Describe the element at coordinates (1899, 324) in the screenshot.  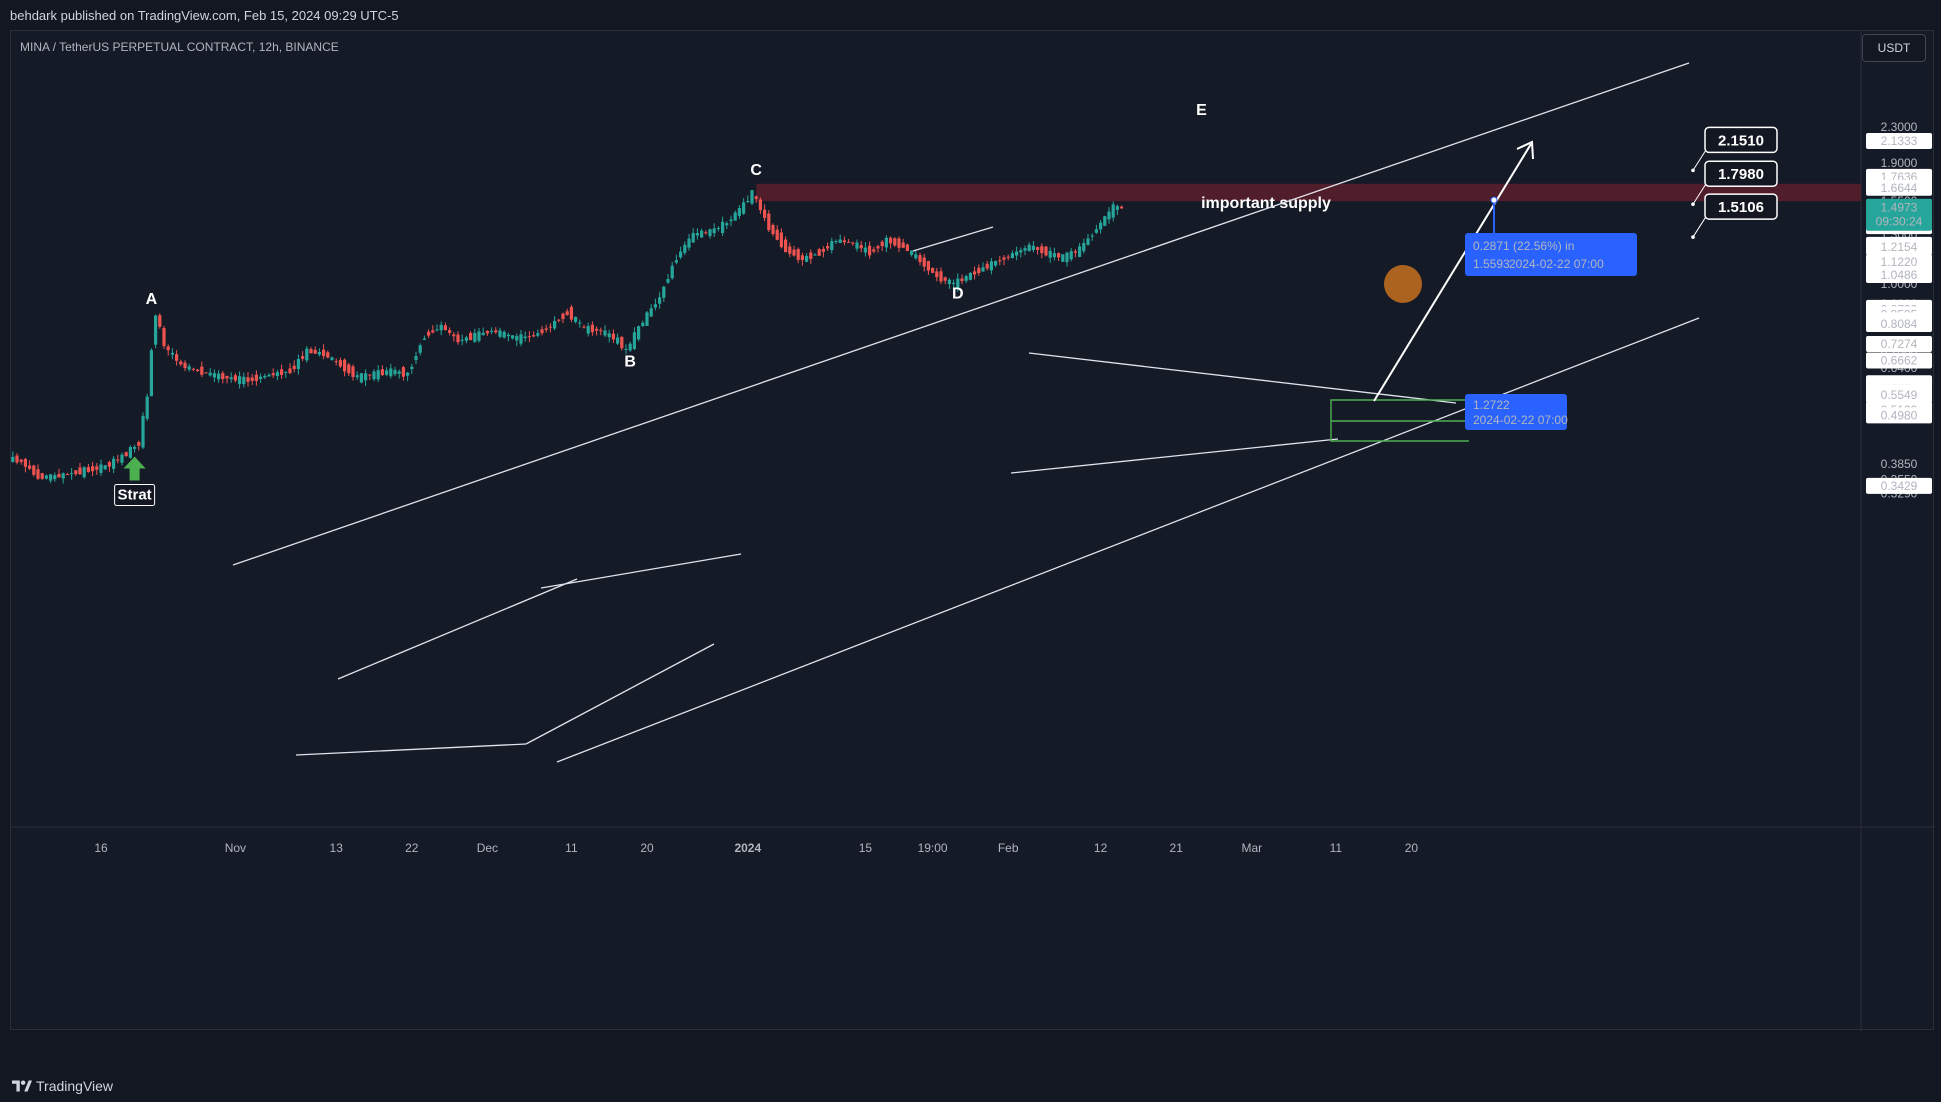
I see `price-tag-label: 0.8084` at that location.